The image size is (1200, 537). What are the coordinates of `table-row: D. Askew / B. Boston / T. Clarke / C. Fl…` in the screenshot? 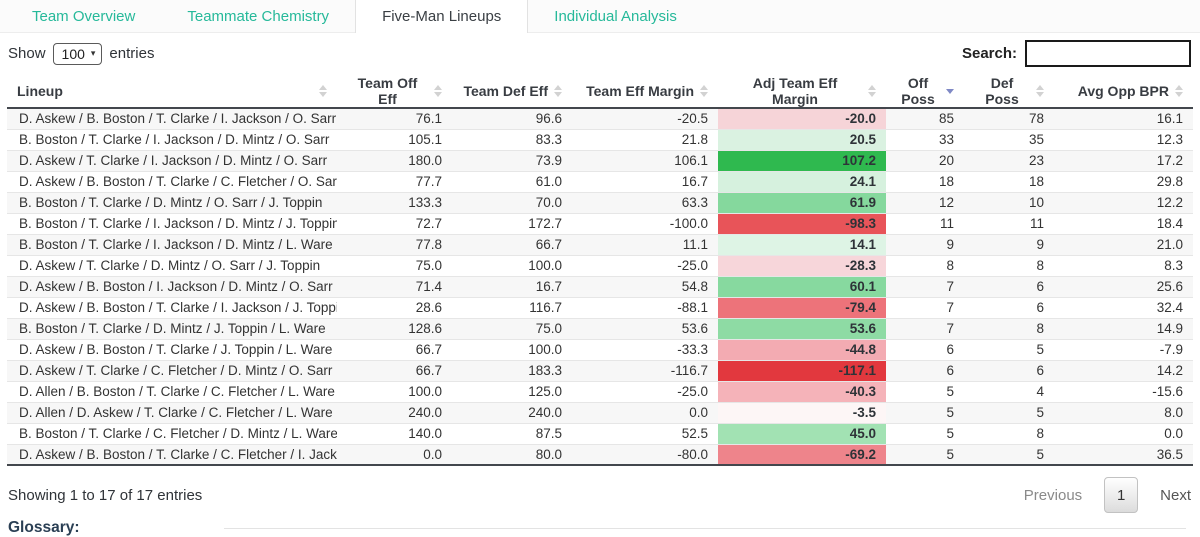 It's located at (600, 182).